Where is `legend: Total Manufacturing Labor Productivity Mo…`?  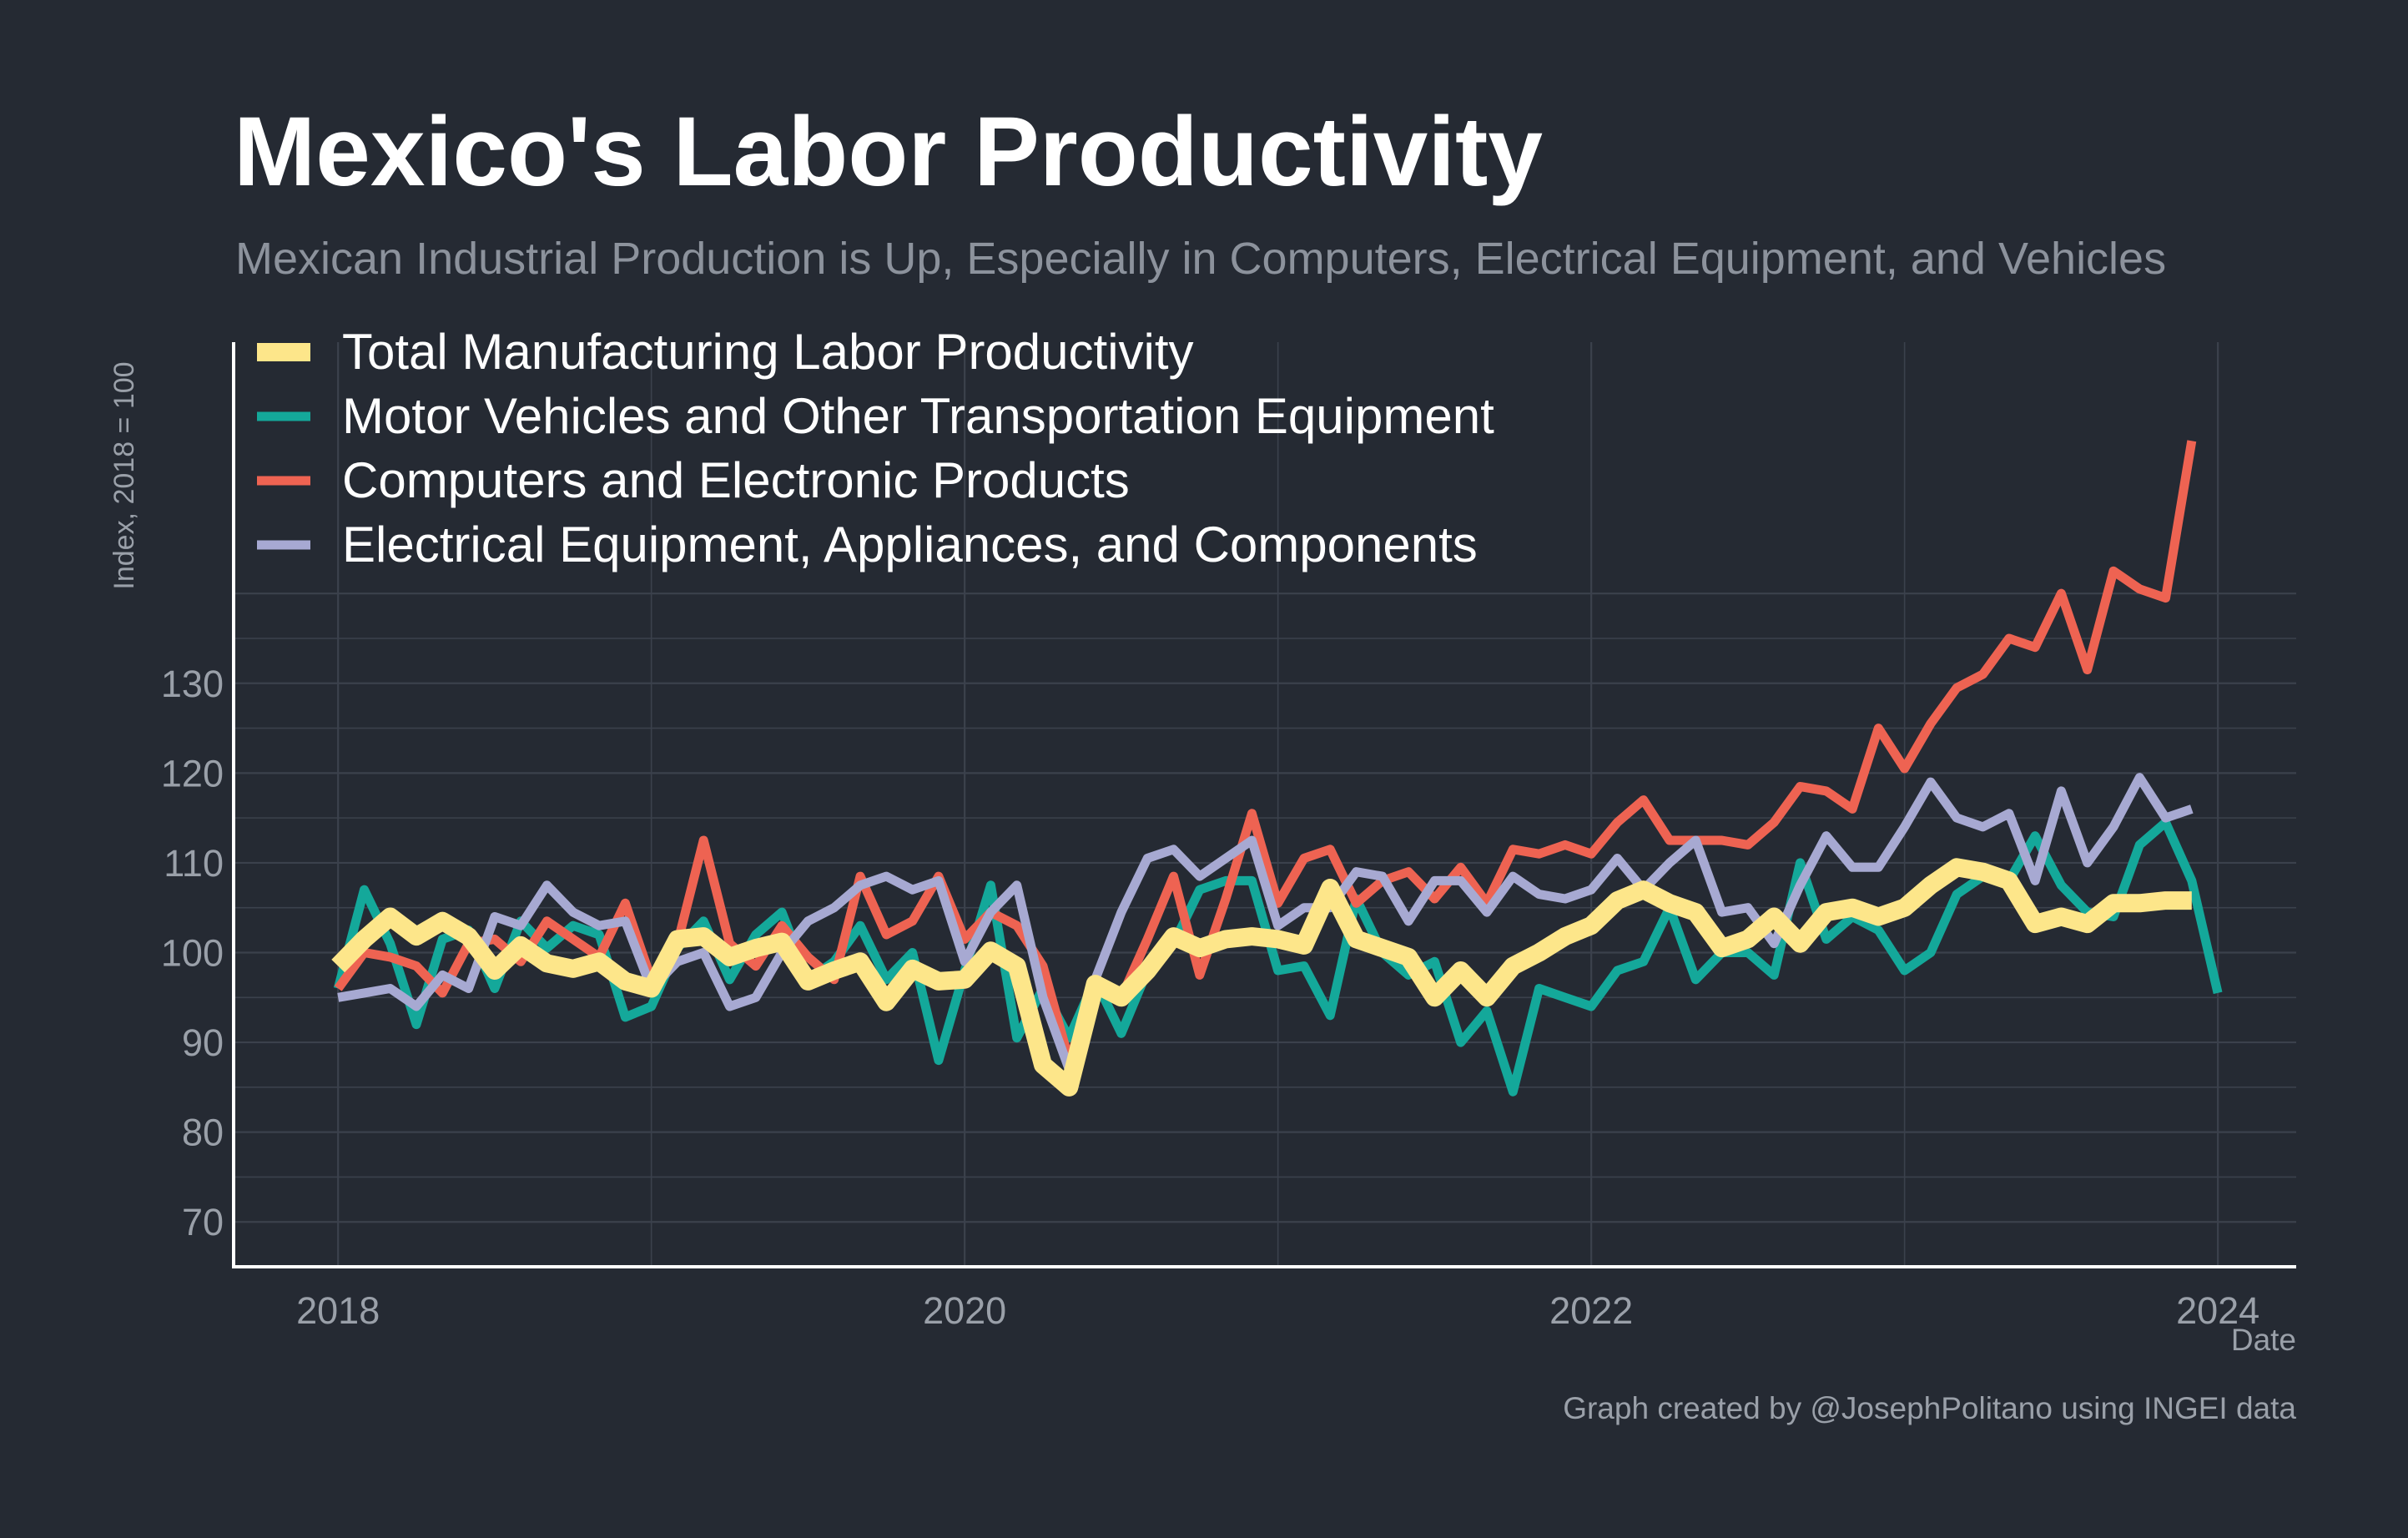
legend: Total Manufacturing Labor Productivity Mo… is located at coordinates (875, 448).